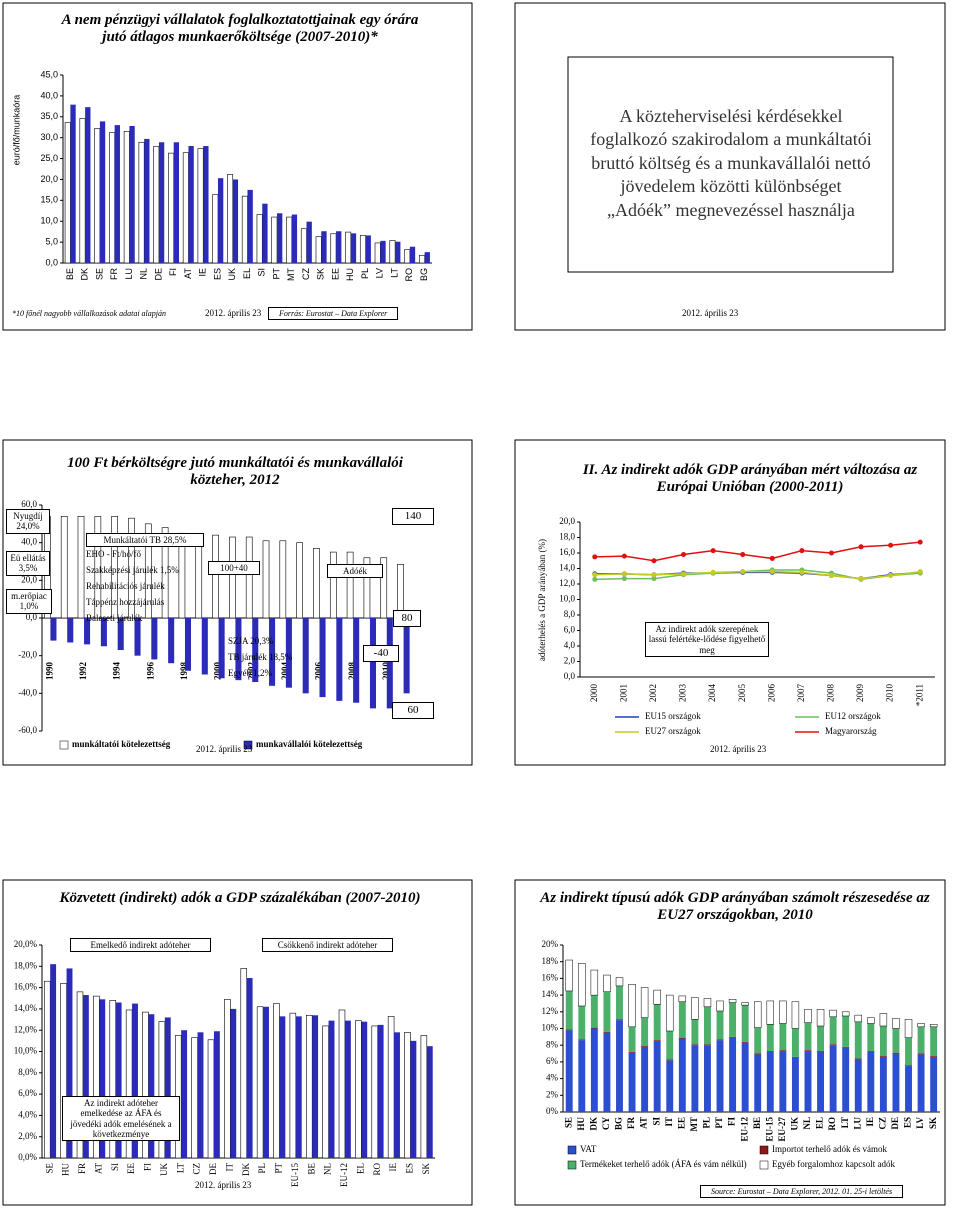 Image resolution: width=960 pixels, height=1209 pixels. What do you see at coordinates (248, 745) in the screenshot?
I see `legend-swatch` at bounding box center [248, 745].